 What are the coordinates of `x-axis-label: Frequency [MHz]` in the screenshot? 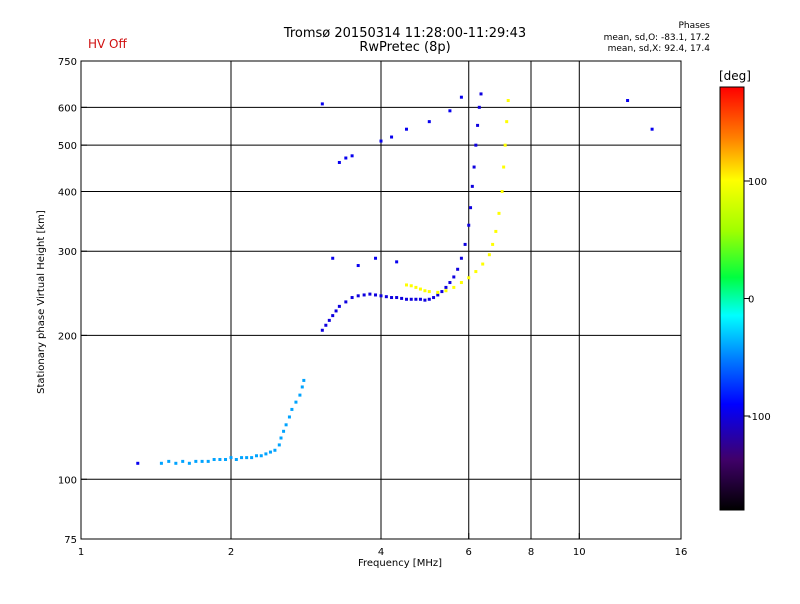 It's located at (400, 563).